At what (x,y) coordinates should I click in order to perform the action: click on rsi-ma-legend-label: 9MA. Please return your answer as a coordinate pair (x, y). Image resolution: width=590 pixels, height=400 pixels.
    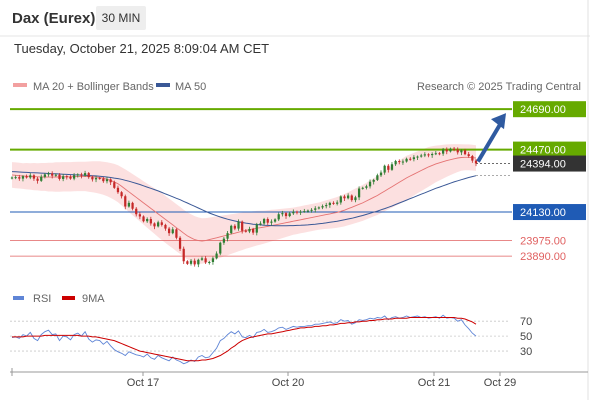
    Looking at the image, I should click on (93, 299).